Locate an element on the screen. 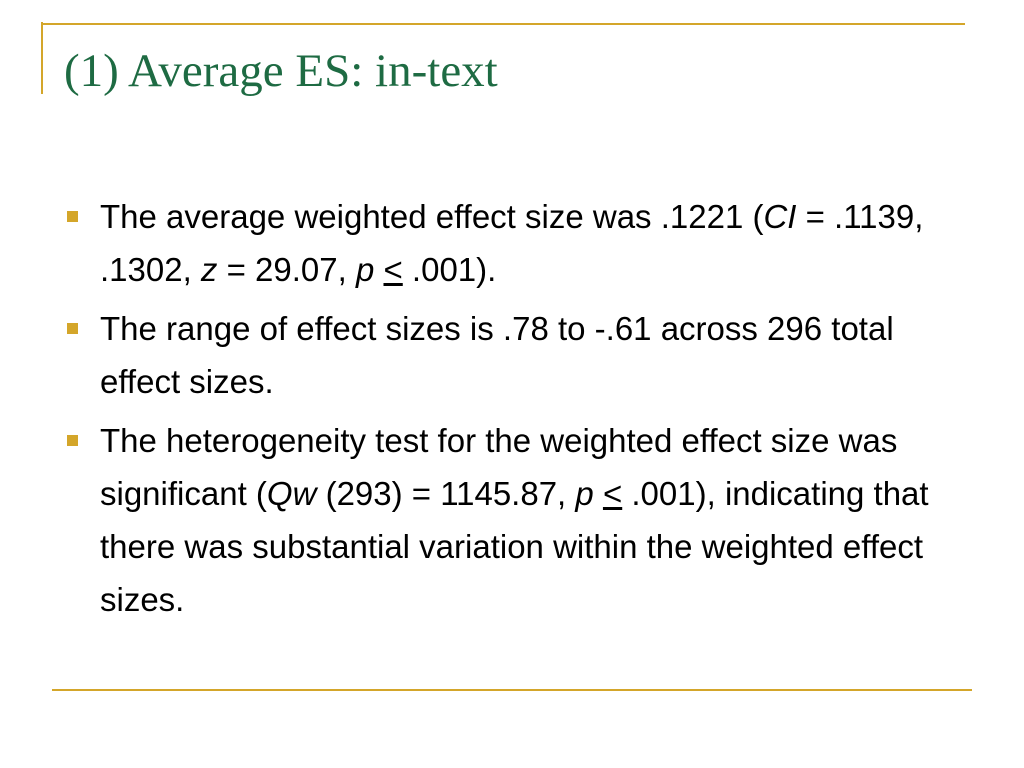  text-run: = .1139, .1302, is located at coordinates (512, 243).